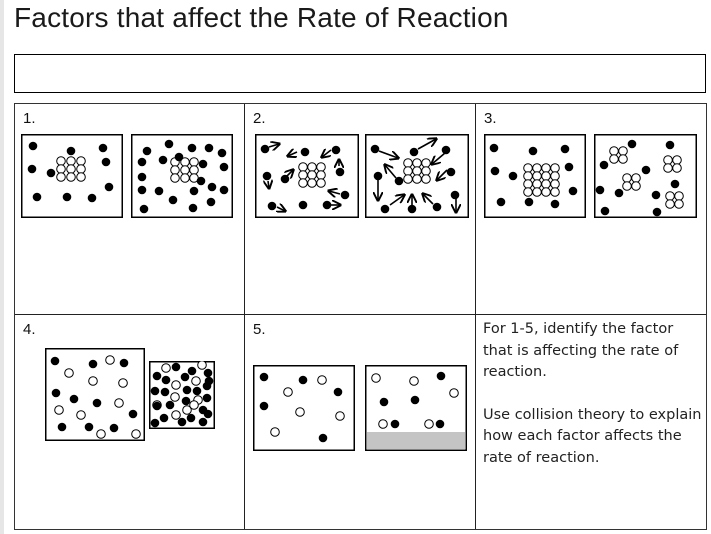 This screenshot has height=534, width=711. Describe the element at coordinates (360, 422) in the screenshot. I see `cell-factor-5: 5.` at that location.